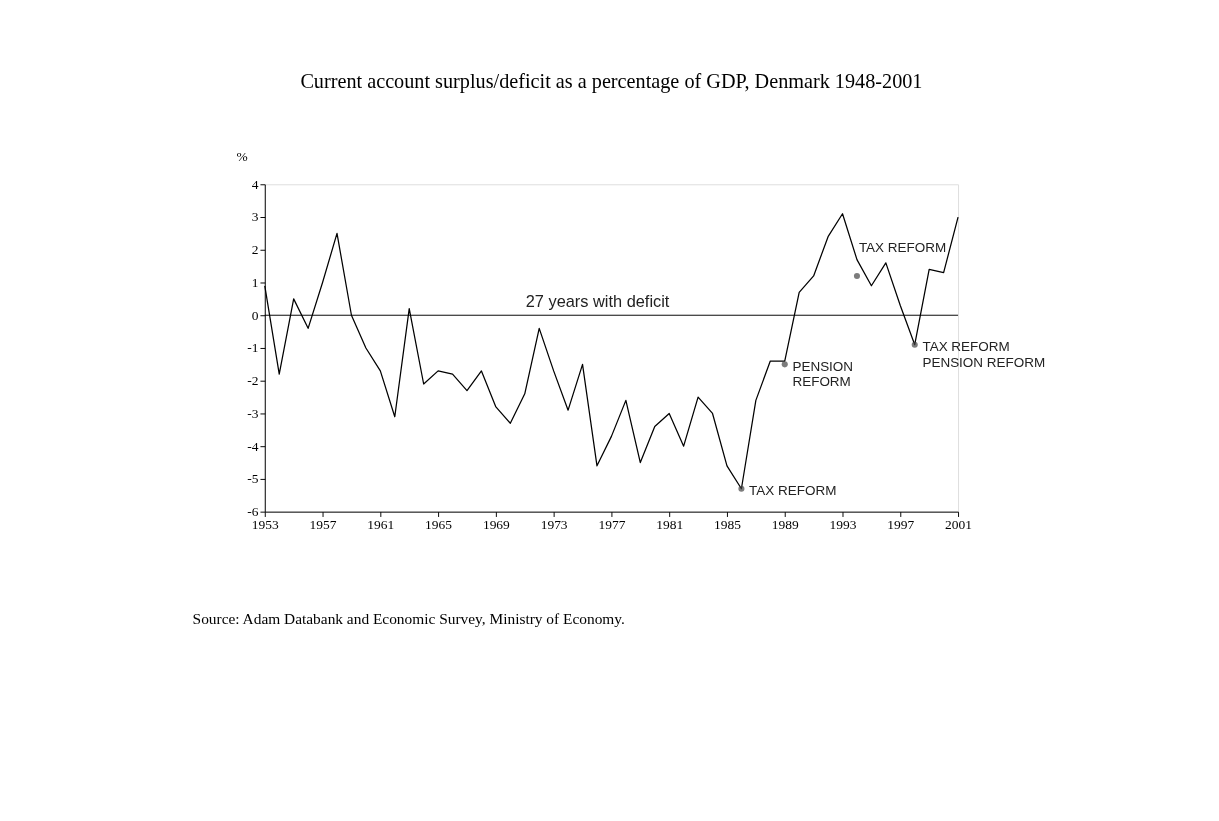 The height and width of the screenshot is (821, 1219). What do you see at coordinates (253, 413) in the screenshot?
I see `y-tick-label: -3` at bounding box center [253, 413].